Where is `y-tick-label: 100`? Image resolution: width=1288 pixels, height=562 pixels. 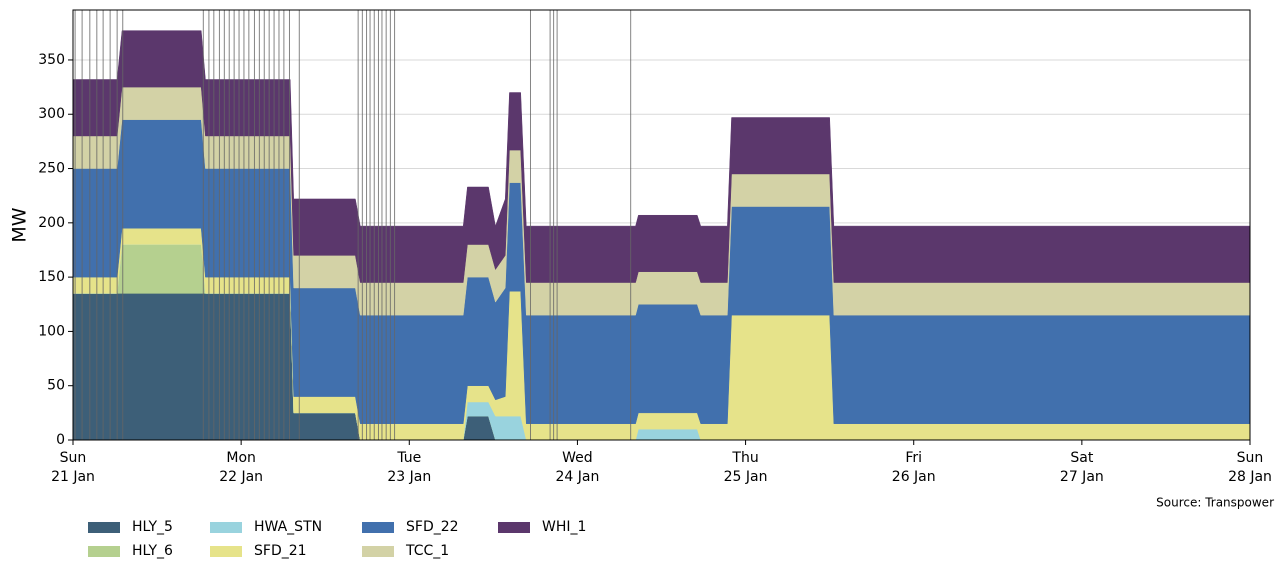
y-tick-label: 100 is located at coordinates (51, 331).